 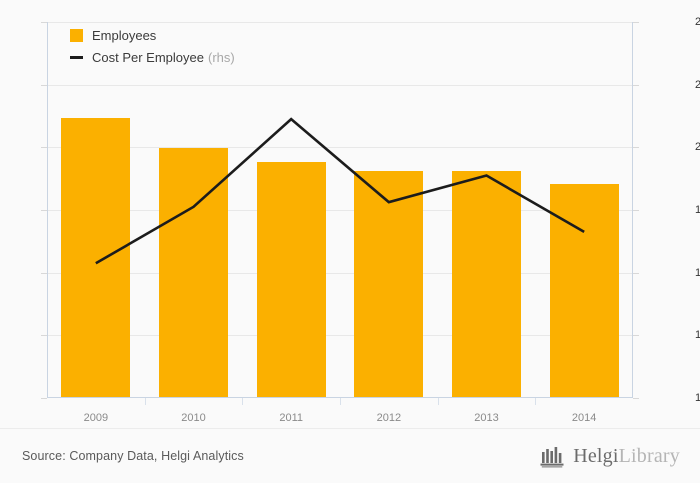 What do you see at coordinates (697, 398) in the screenshot?
I see `right-axis-tick-label: 1 200` at bounding box center [697, 398].